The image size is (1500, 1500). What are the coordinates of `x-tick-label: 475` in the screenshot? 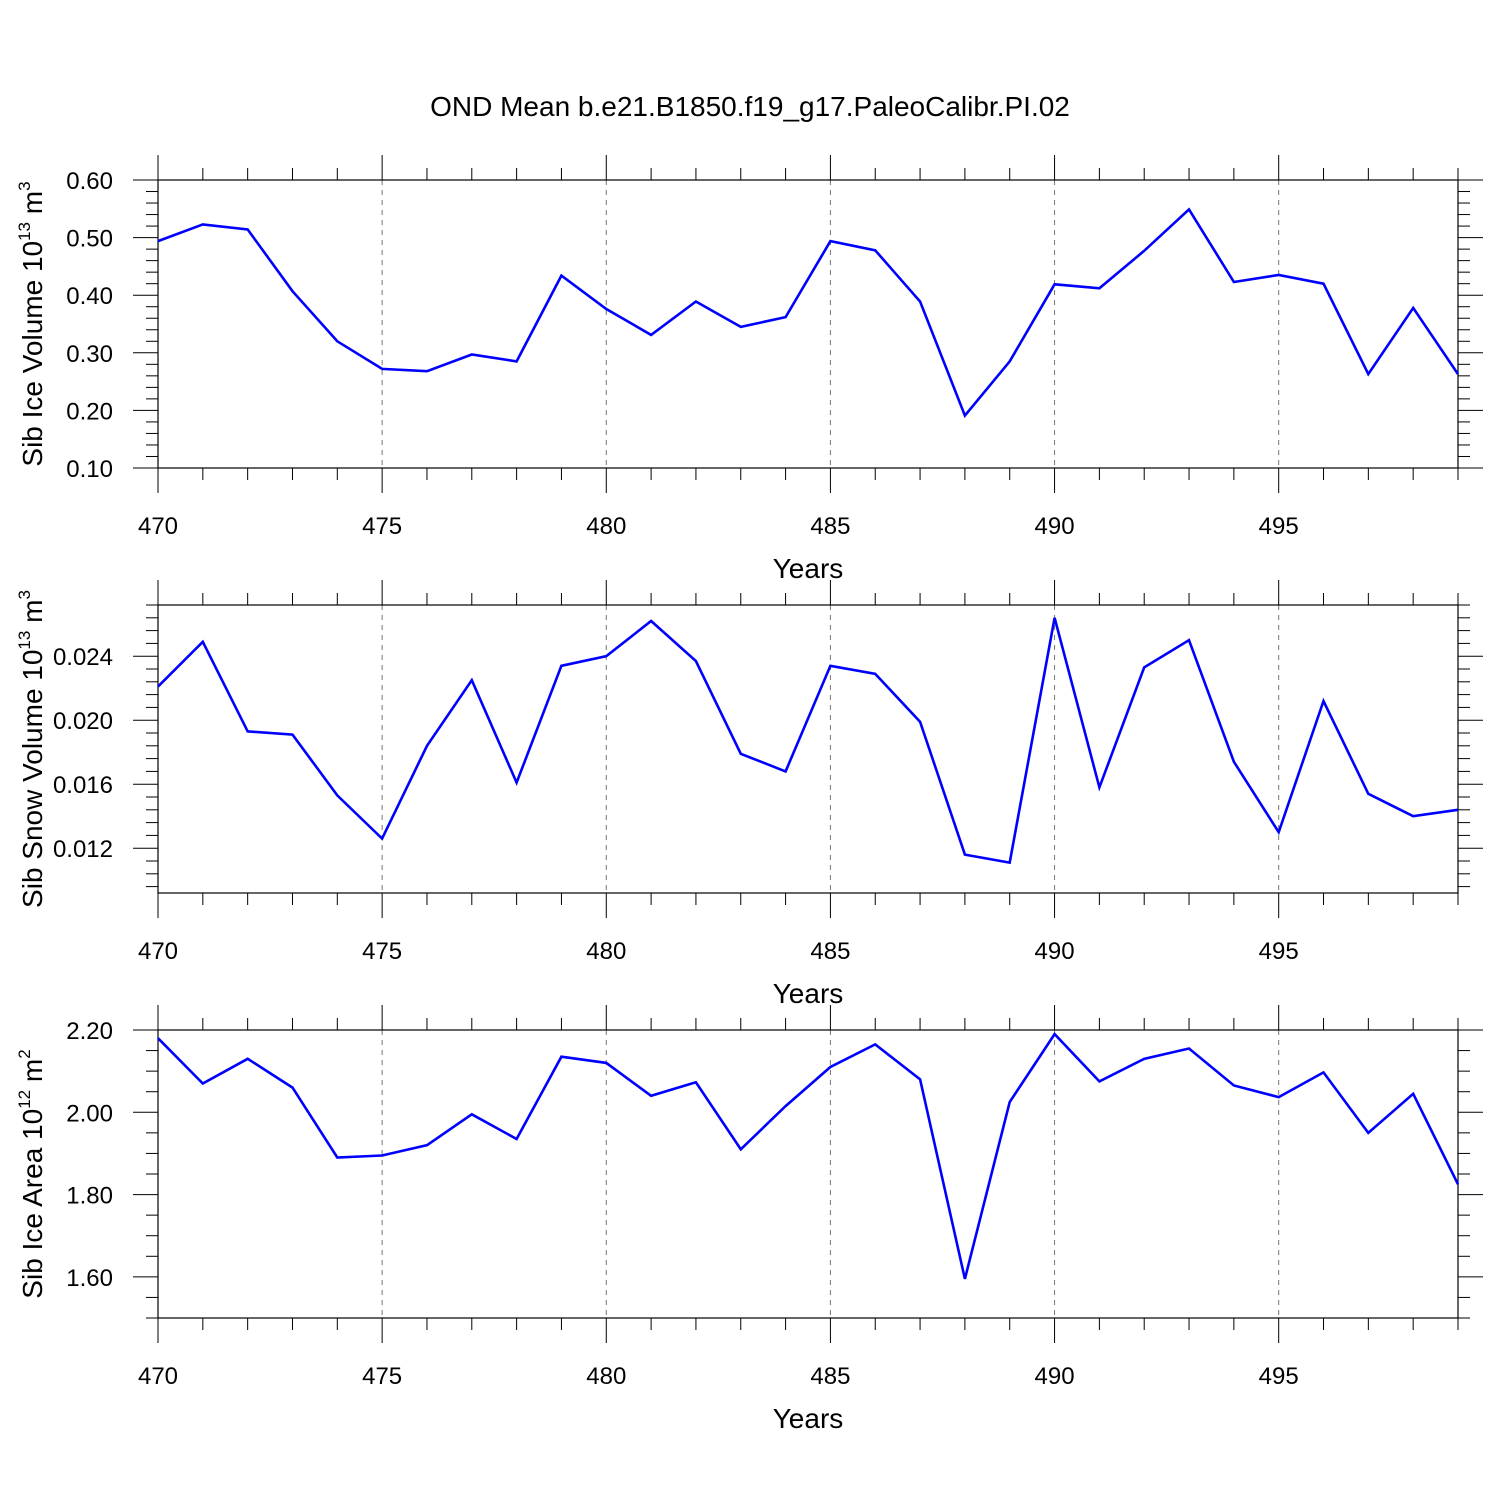 It's located at (382, 1376).